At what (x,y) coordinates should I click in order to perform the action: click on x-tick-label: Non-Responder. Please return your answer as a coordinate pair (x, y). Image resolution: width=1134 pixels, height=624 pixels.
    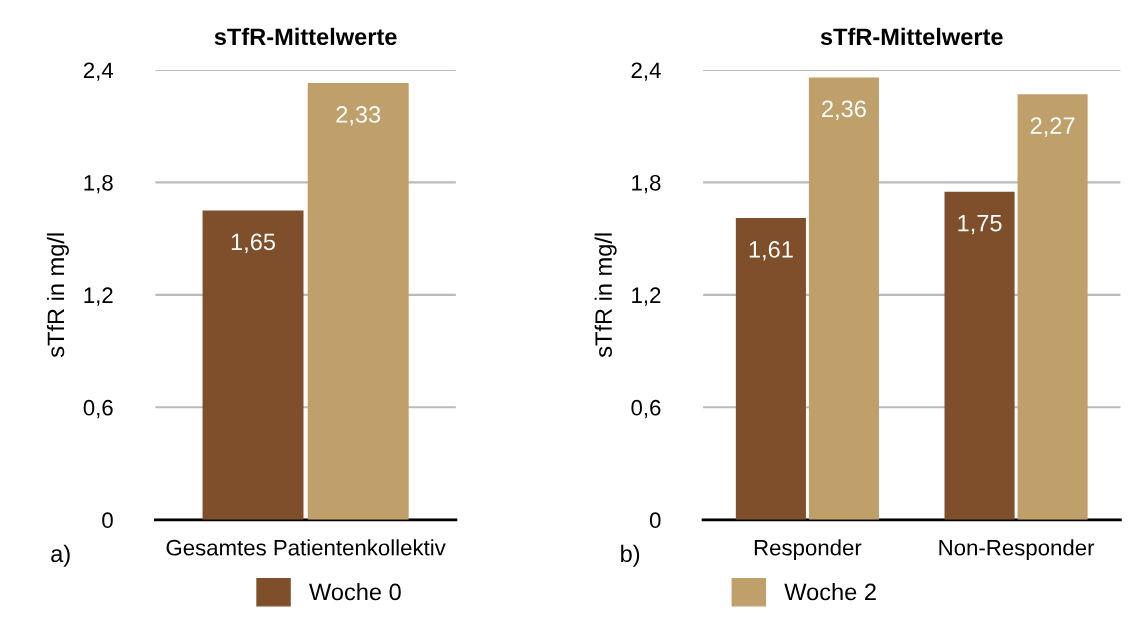
    Looking at the image, I should click on (1017, 549).